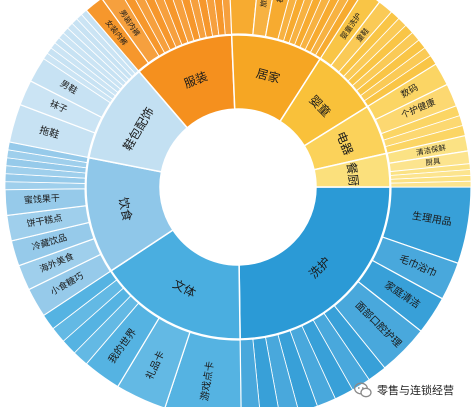 The height and width of the screenshot is (407, 473). Describe the element at coordinates (363, 390) in the screenshot. I see `chat-bubble-icon` at that location.